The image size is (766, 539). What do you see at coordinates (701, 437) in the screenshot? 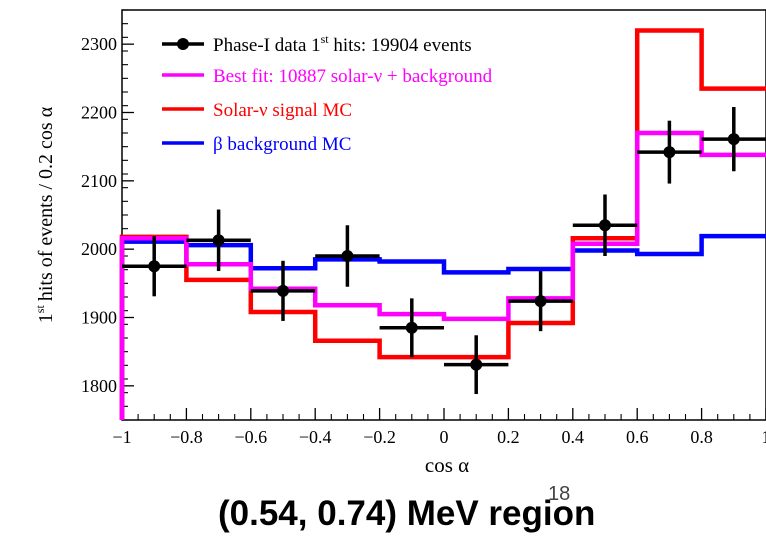
I see `x-tick-label: 0.8` at bounding box center [701, 437].